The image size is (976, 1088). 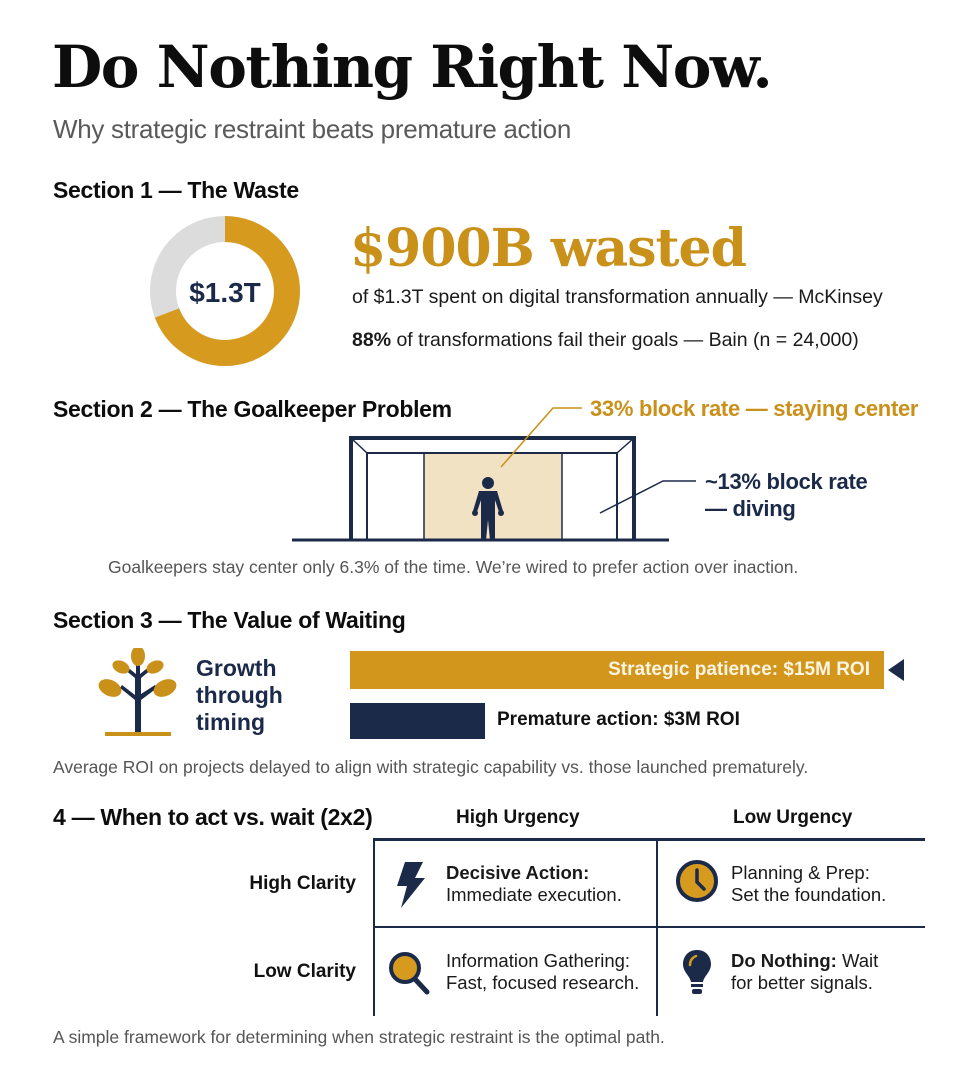 I want to click on cell-do-nothing-desc: for better signals., so click(x=802, y=982).